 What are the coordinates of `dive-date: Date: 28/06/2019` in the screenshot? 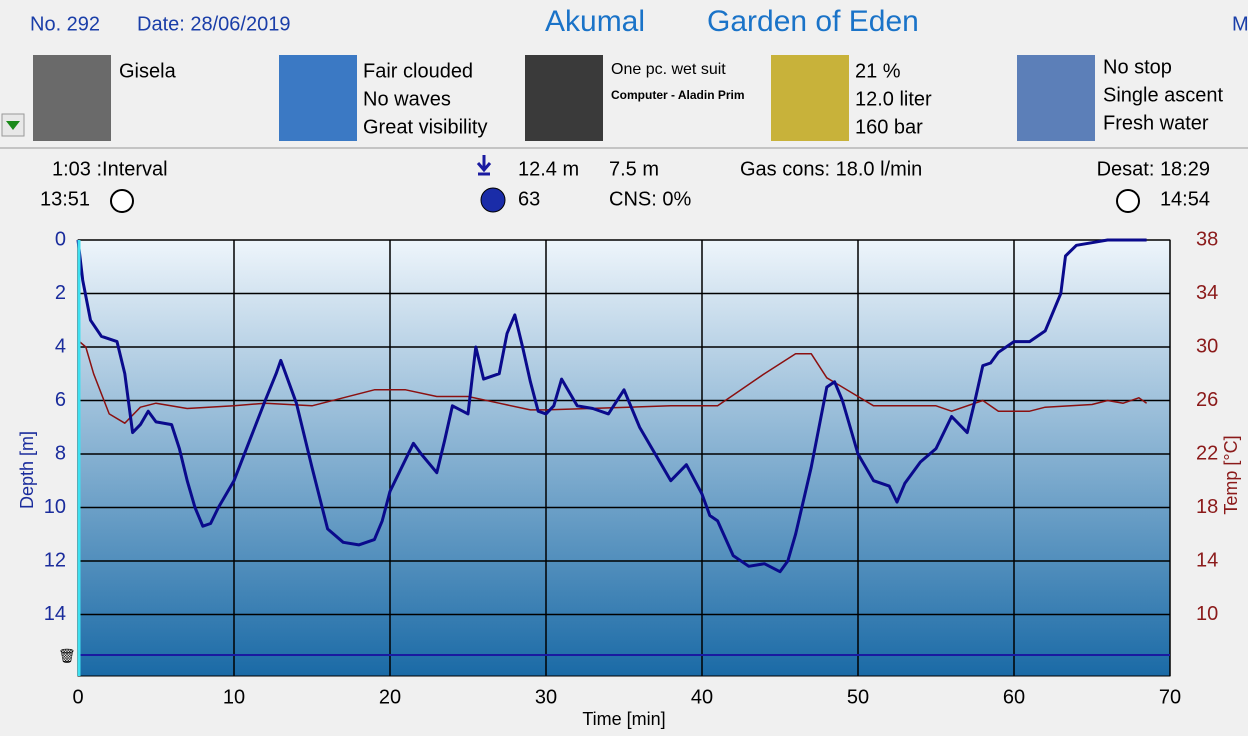 It's located at (213, 24).